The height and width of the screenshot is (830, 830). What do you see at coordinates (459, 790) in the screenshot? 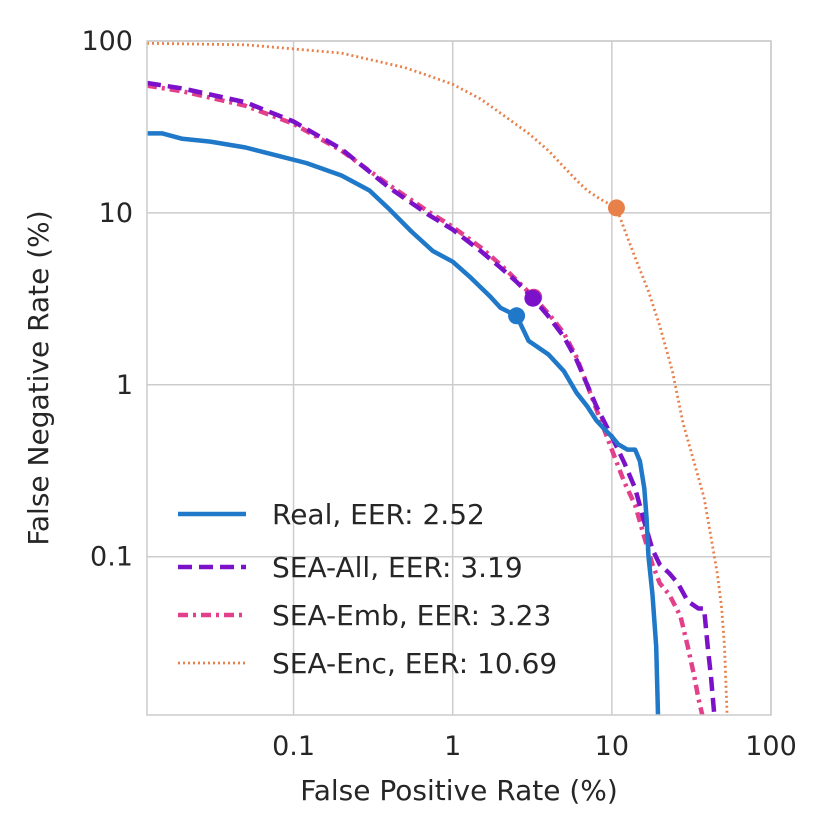
I see `x-axis-label: False Positive Rate (%)` at bounding box center [459, 790].